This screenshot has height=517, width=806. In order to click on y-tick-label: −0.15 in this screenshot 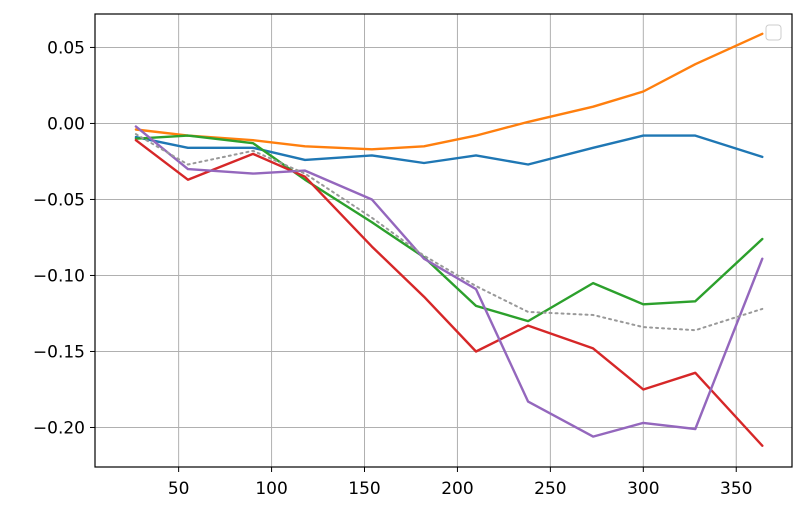, I will do `click(59, 352)`.